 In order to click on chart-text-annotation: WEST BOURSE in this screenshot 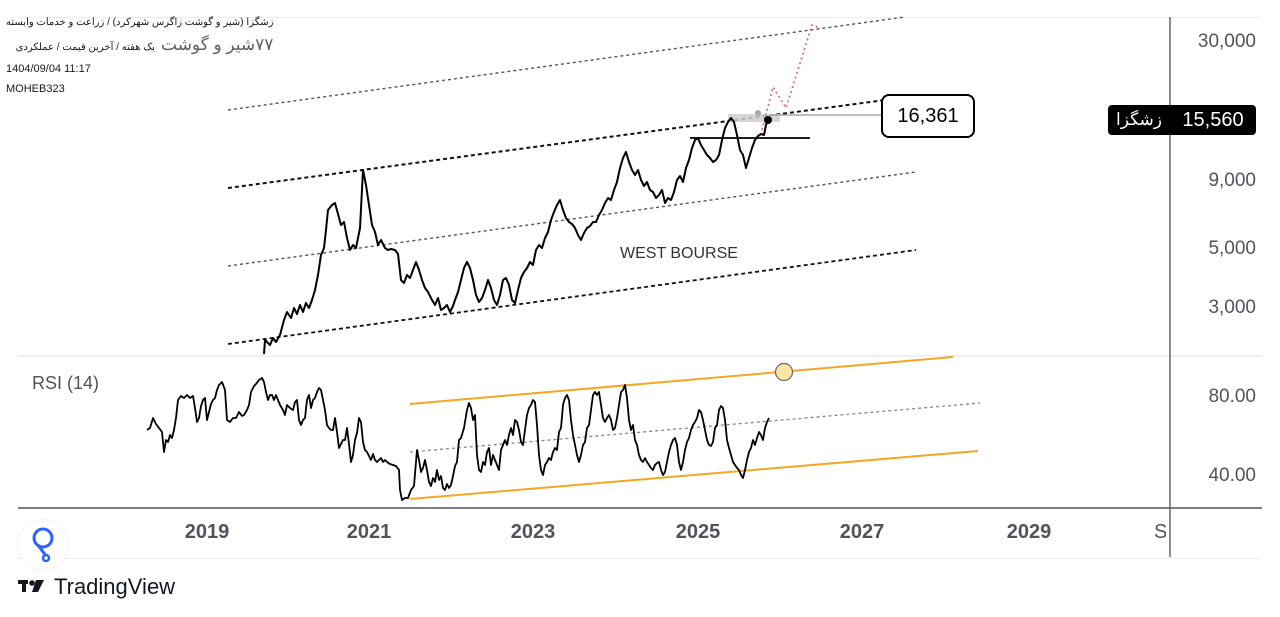, I will do `click(679, 253)`.